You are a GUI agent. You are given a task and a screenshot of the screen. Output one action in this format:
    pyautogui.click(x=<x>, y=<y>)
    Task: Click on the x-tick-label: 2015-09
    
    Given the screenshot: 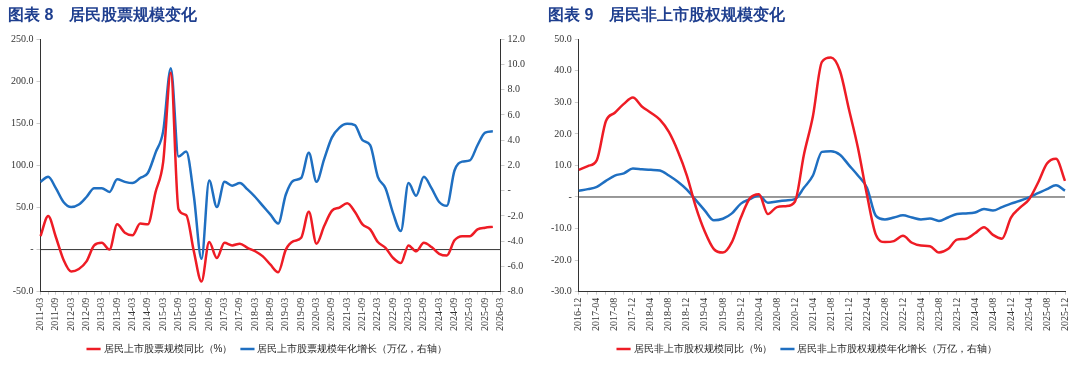 What is the action you would take?
    pyautogui.click(x=178, y=314)
    